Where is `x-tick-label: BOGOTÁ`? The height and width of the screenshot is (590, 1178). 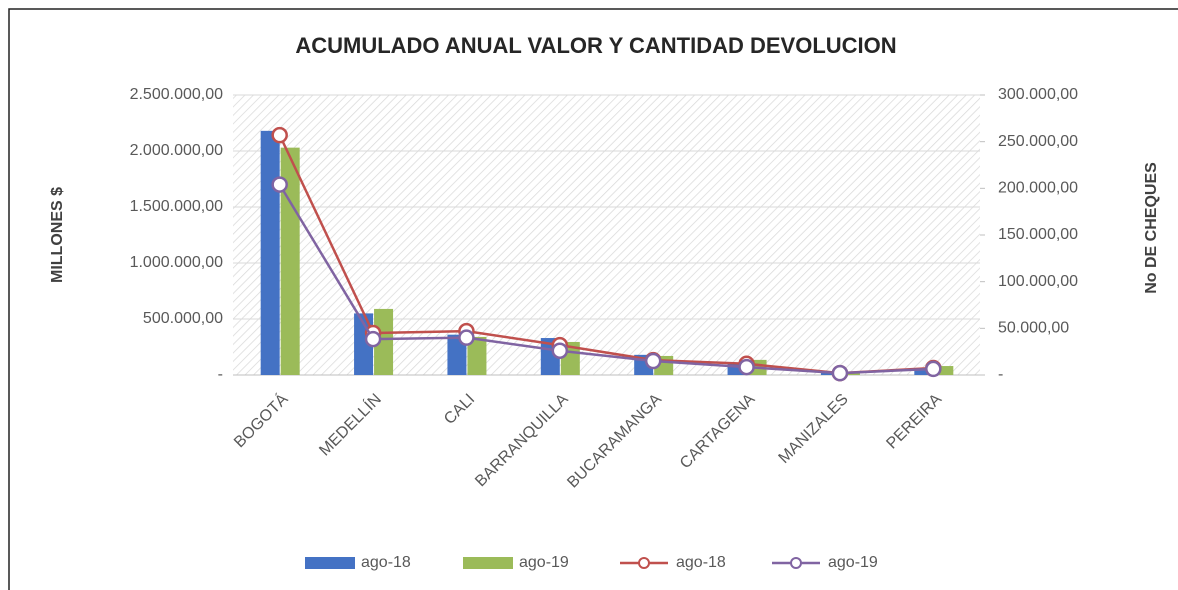
x-tick-label: BOGOTÁ is located at coordinates (261, 420).